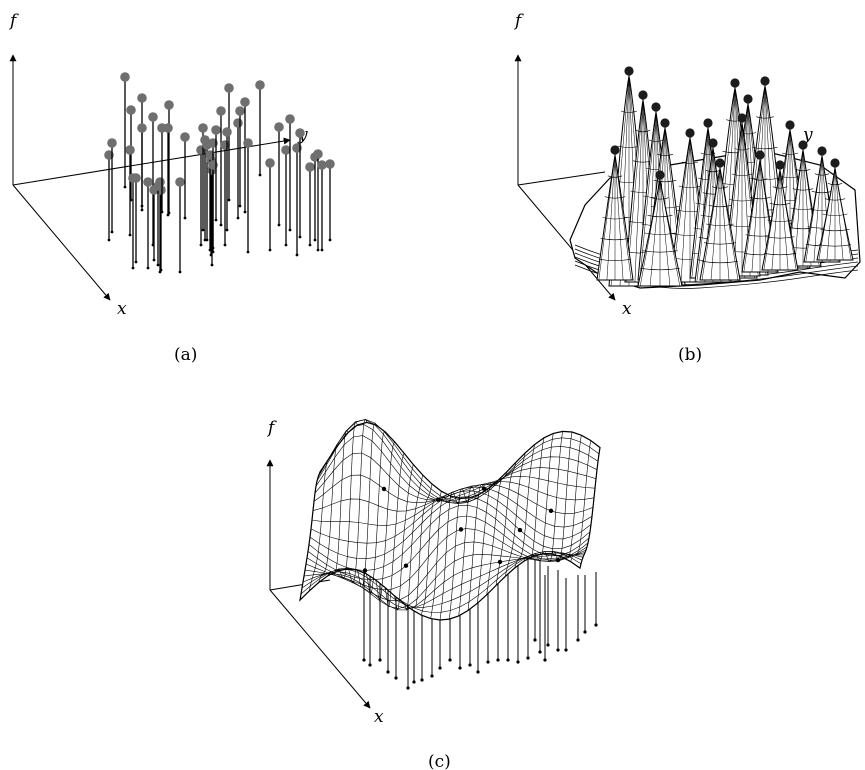  Describe the element at coordinates (379, 717) in the screenshot. I see `panel-c-x-label: x` at that location.